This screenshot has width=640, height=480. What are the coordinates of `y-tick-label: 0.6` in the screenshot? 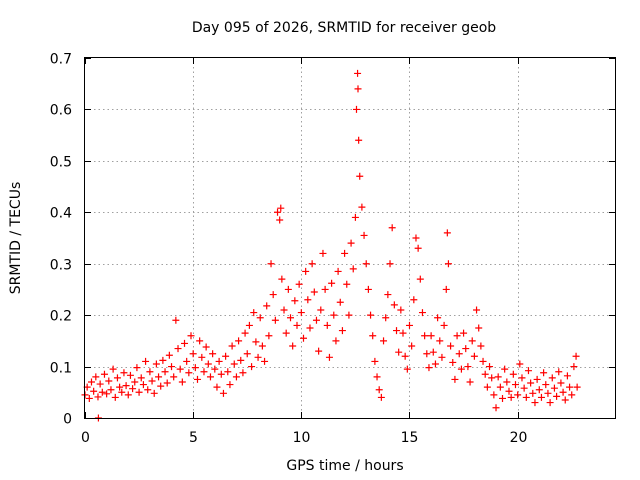 It's located at (61, 111).